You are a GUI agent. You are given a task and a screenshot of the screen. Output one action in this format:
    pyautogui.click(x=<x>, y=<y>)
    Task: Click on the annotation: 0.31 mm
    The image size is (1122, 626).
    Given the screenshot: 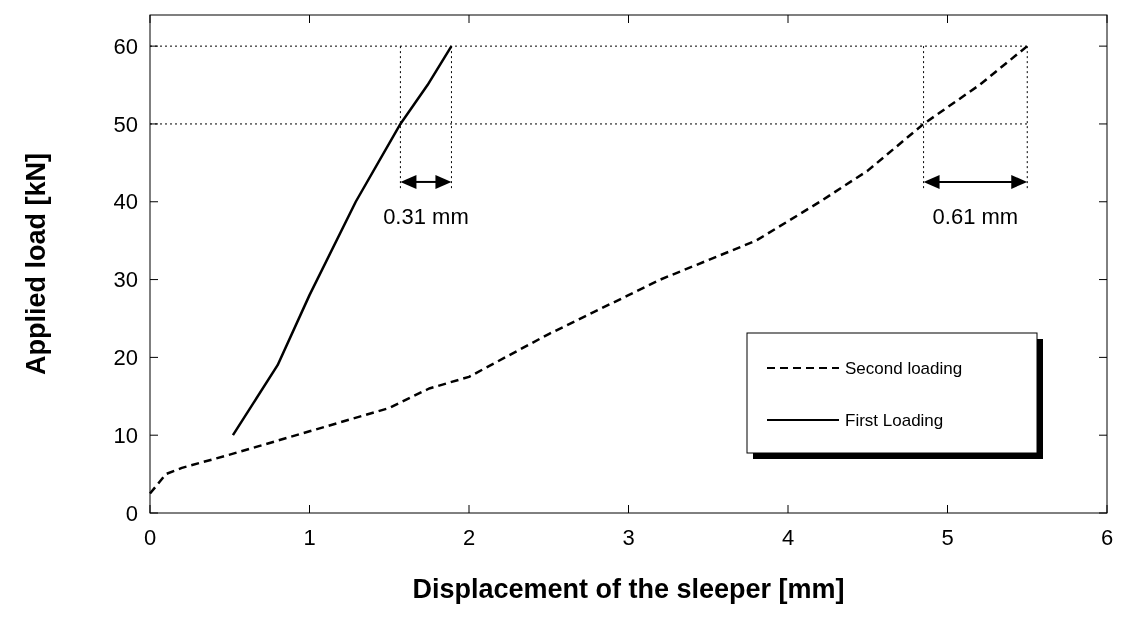 What is the action you would take?
    pyautogui.click(x=426, y=216)
    